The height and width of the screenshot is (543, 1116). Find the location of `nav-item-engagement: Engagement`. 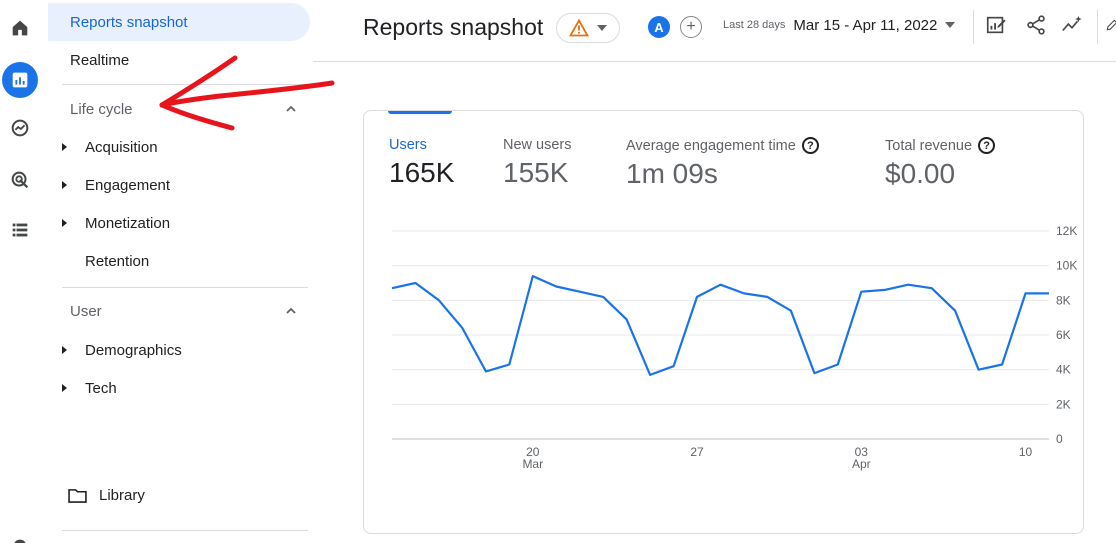

nav-item-engagement: Engagement is located at coordinates (109, 185).